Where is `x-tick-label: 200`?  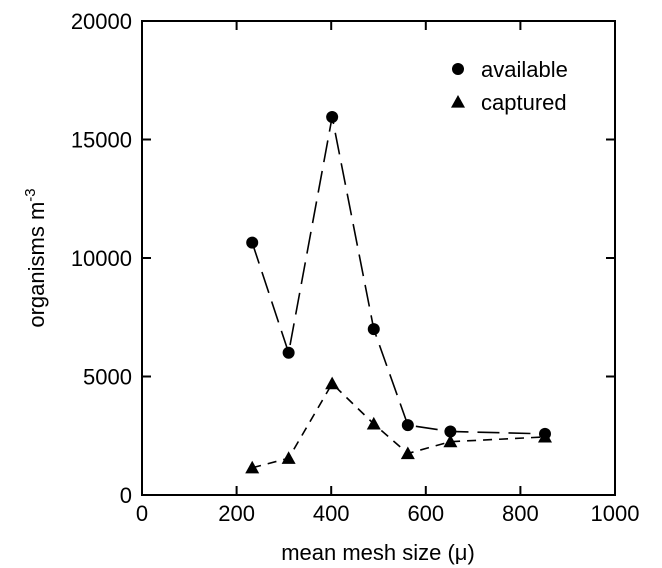 x-tick-label: 200 is located at coordinates (236, 513).